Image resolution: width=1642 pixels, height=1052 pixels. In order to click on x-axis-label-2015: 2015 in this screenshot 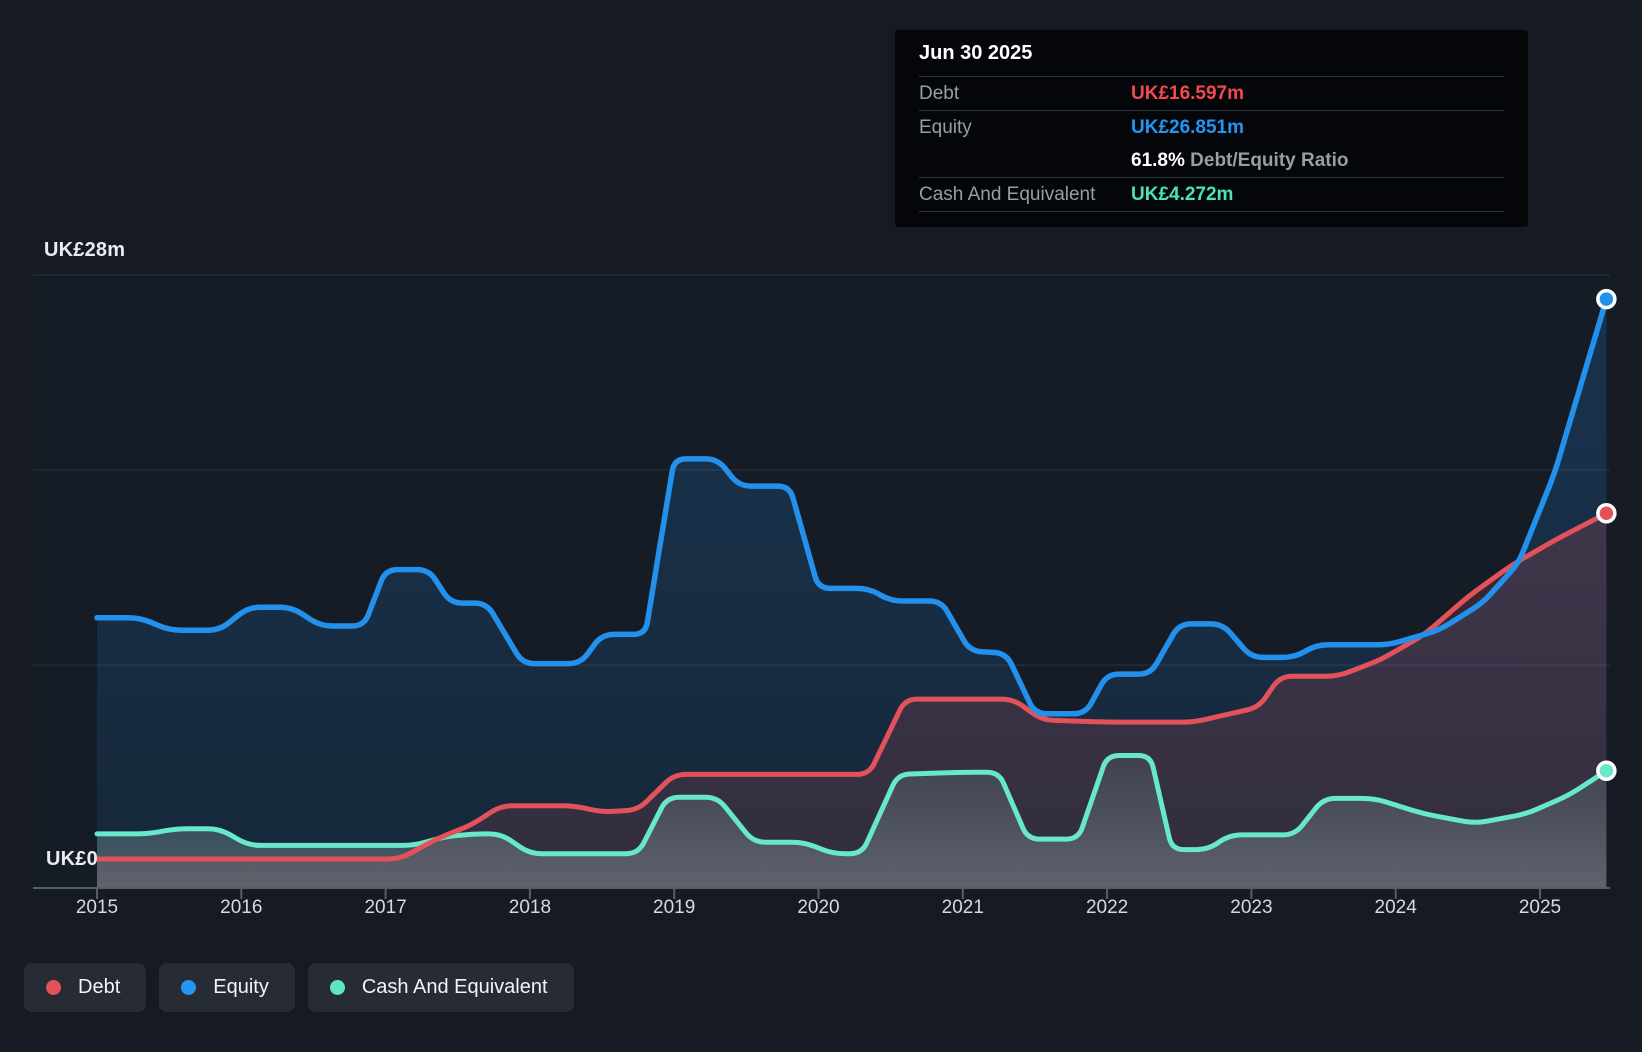, I will do `click(97, 907)`.